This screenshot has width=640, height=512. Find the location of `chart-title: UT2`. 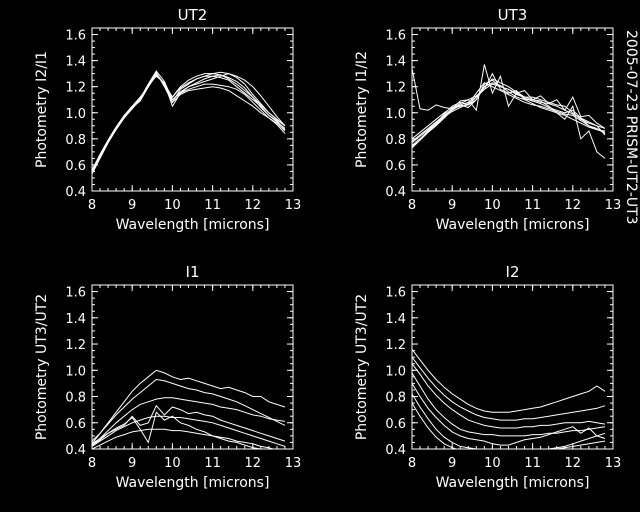

chart-title: UT2 is located at coordinates (193, 15).